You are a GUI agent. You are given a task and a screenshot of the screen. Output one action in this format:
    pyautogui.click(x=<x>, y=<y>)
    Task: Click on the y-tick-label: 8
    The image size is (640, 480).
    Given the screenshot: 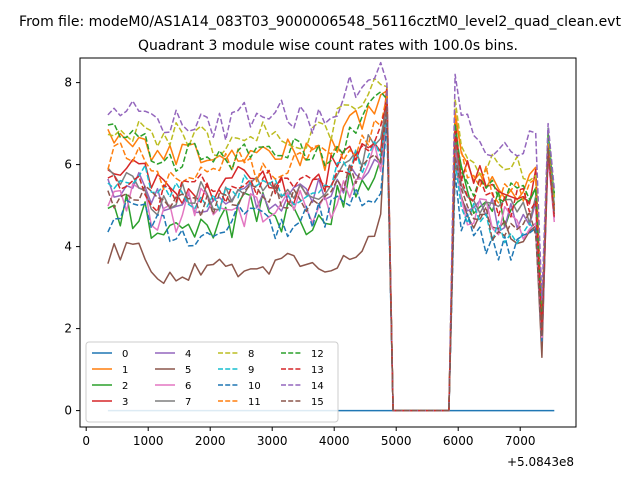 What is the action you would take?
    pyautogui.click(x=68, y=83)
    